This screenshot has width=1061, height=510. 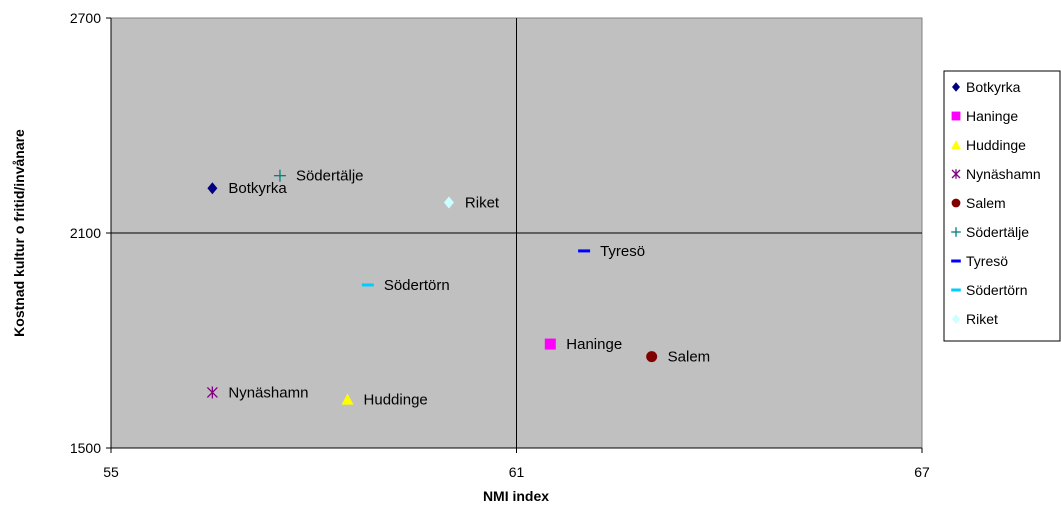 I want to click on x-axis-label: NMI index, so click(x=516, y=496).